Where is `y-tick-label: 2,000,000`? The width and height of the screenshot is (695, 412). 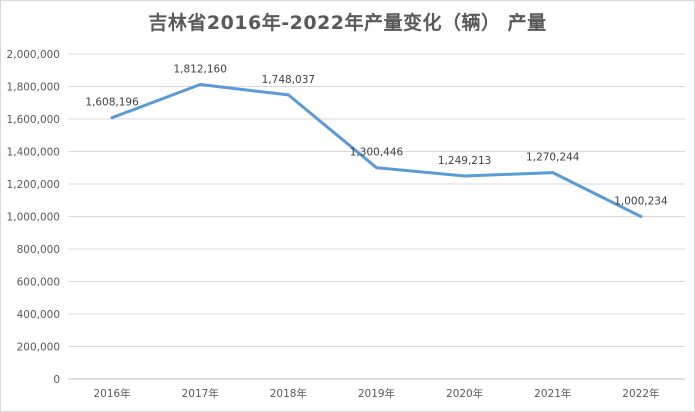
y-tick-label: 2,000,000 is located at coordinates (33, 55).